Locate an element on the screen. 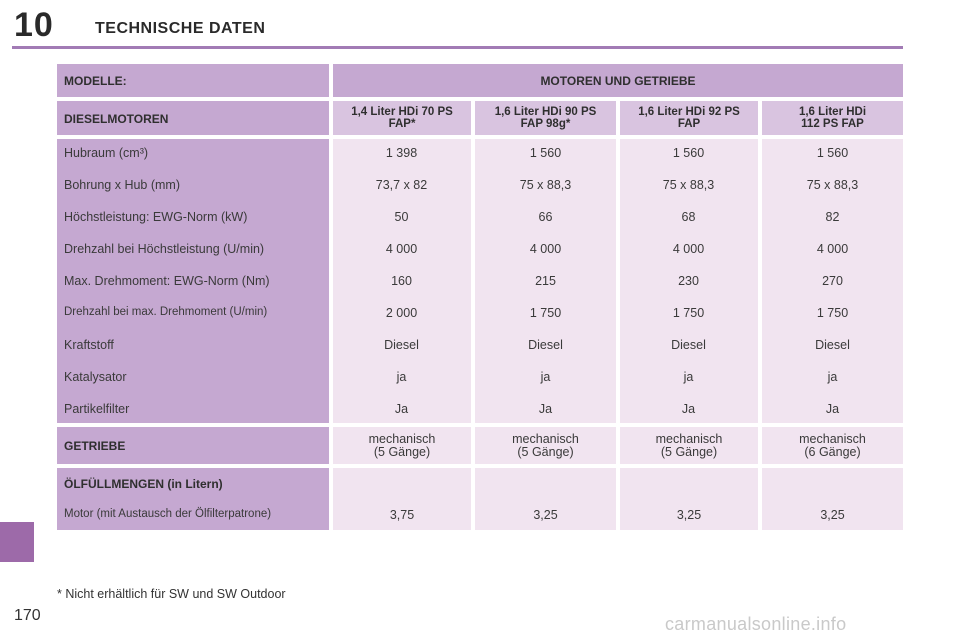 Image resolution: width=960 pixels, height=640 pixels. spec-value: 270 is located at coordinates (832, 281).